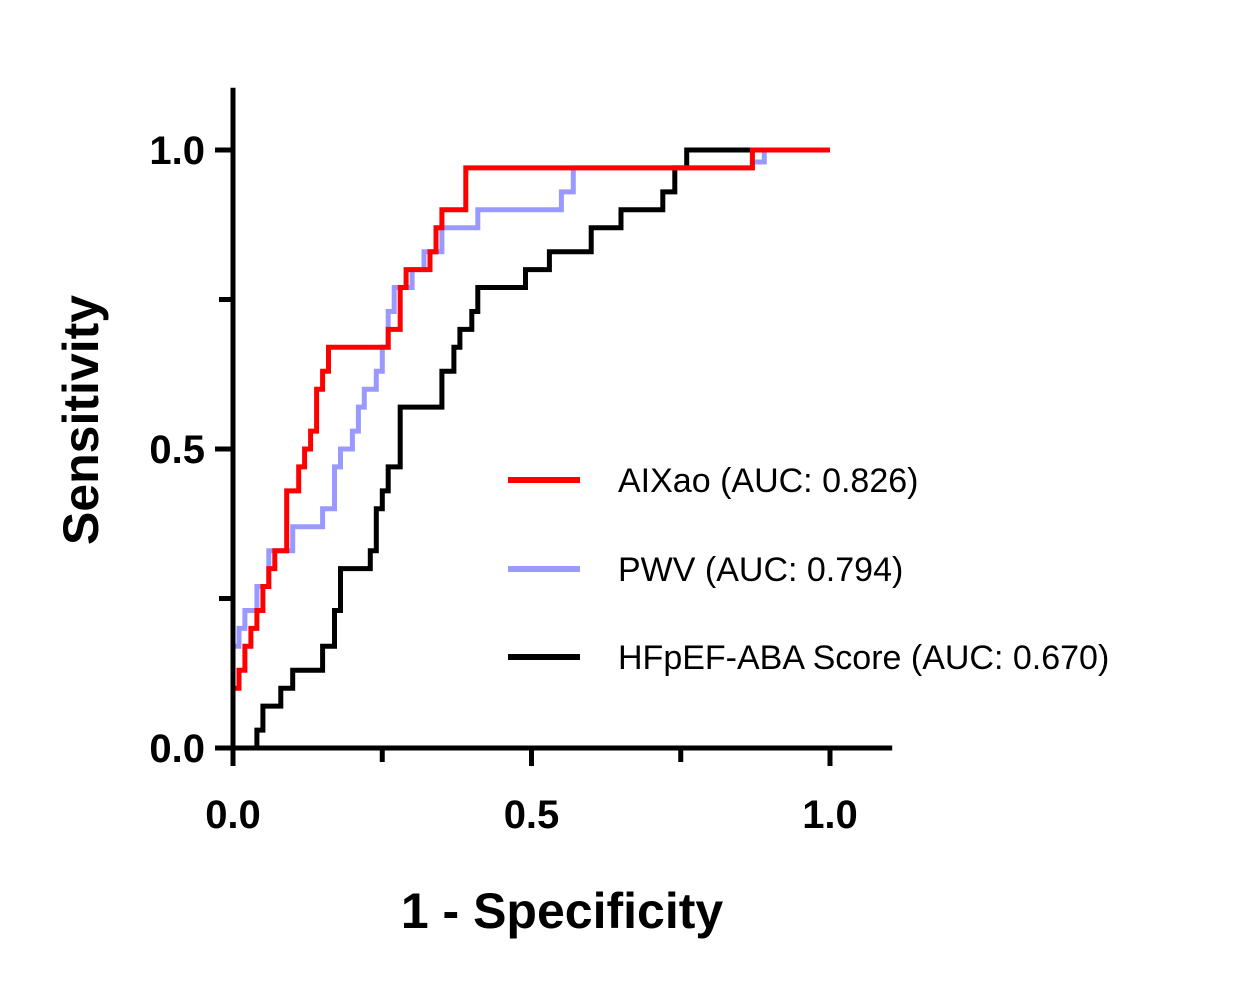 Image resolution: width=1242 pixels, height=988 pixels. What do you see at coordinates (177, 151) in the screenshot?
I see `y-tick-label: 1.0` at bounding box center [177, 151].